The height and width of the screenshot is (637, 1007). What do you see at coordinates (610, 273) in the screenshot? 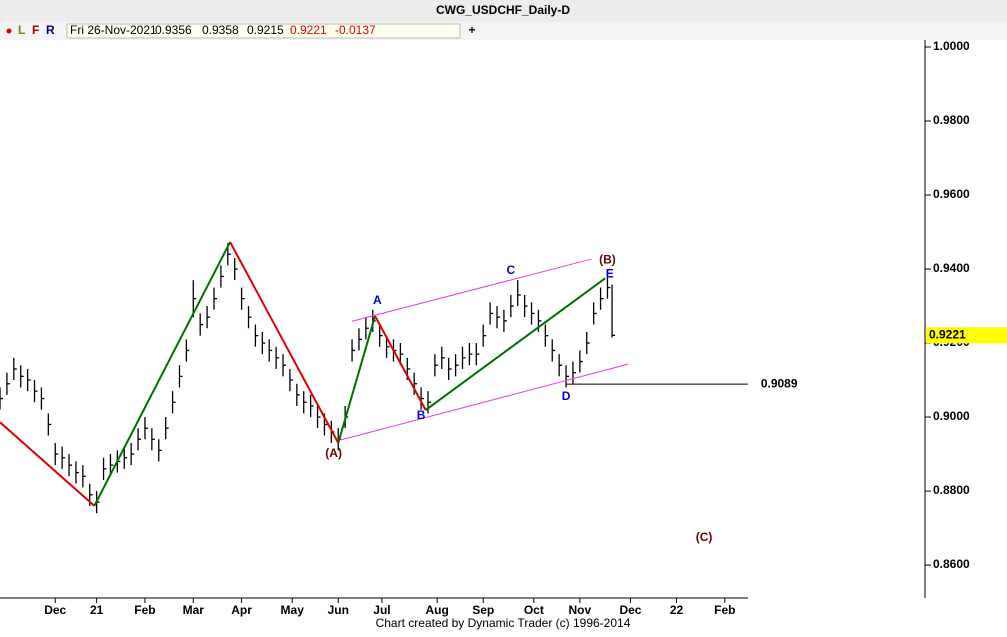
I see `wave-label: E` at bounding box center [610, 273].